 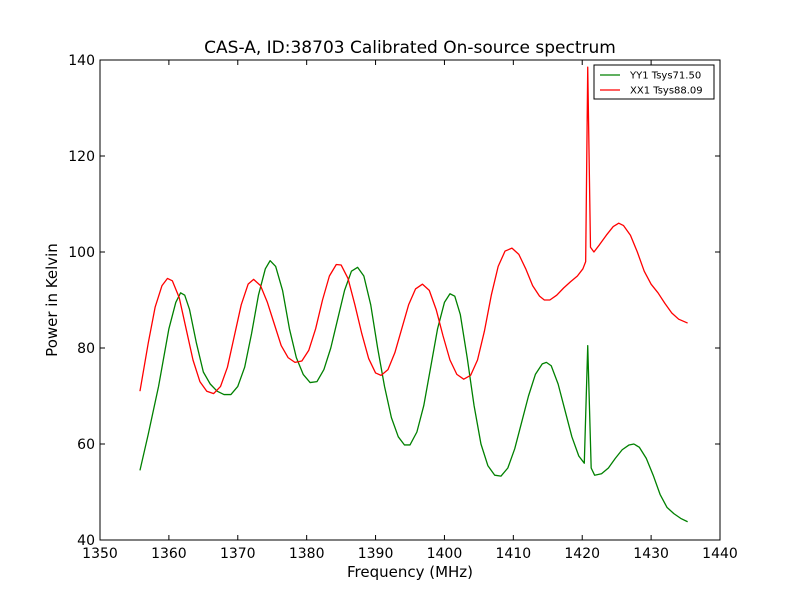 What do you see at coordinates (86, 349) in the screenshot?
I see `y-tick-label: 80` at bounding box center [86, 349].